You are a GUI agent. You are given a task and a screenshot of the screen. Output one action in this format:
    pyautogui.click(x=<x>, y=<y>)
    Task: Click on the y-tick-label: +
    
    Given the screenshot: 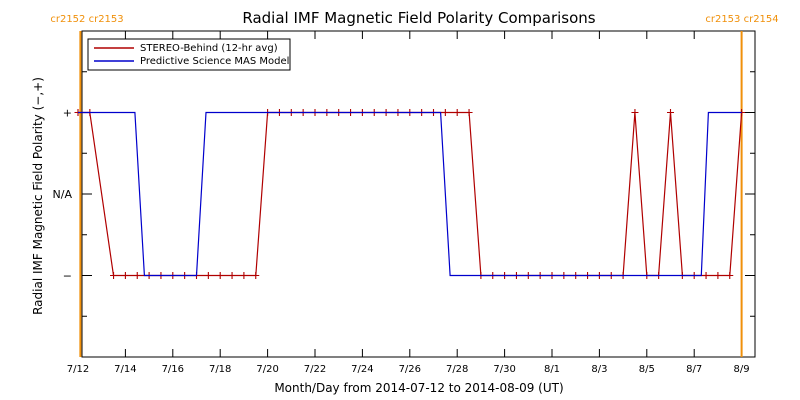 What is the action you would take?
    pyautogui.click(x=67, y=113)
    